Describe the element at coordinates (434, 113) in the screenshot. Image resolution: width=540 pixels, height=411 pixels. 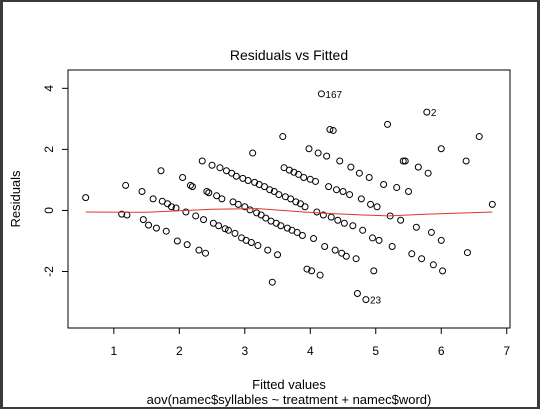
I see `point-label: 2` at that location.